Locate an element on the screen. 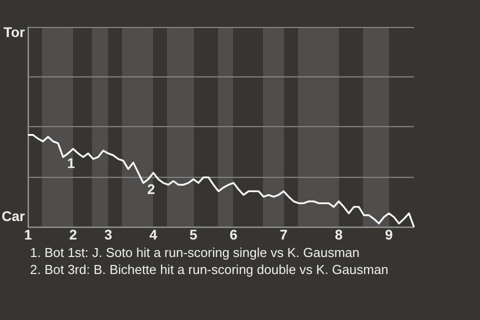 This screenshot has width=480, height=320. text: 1. Bot 1st: J. Soto hit a run-scoring single vs K. Gausman is located at coordinates (195, 252).